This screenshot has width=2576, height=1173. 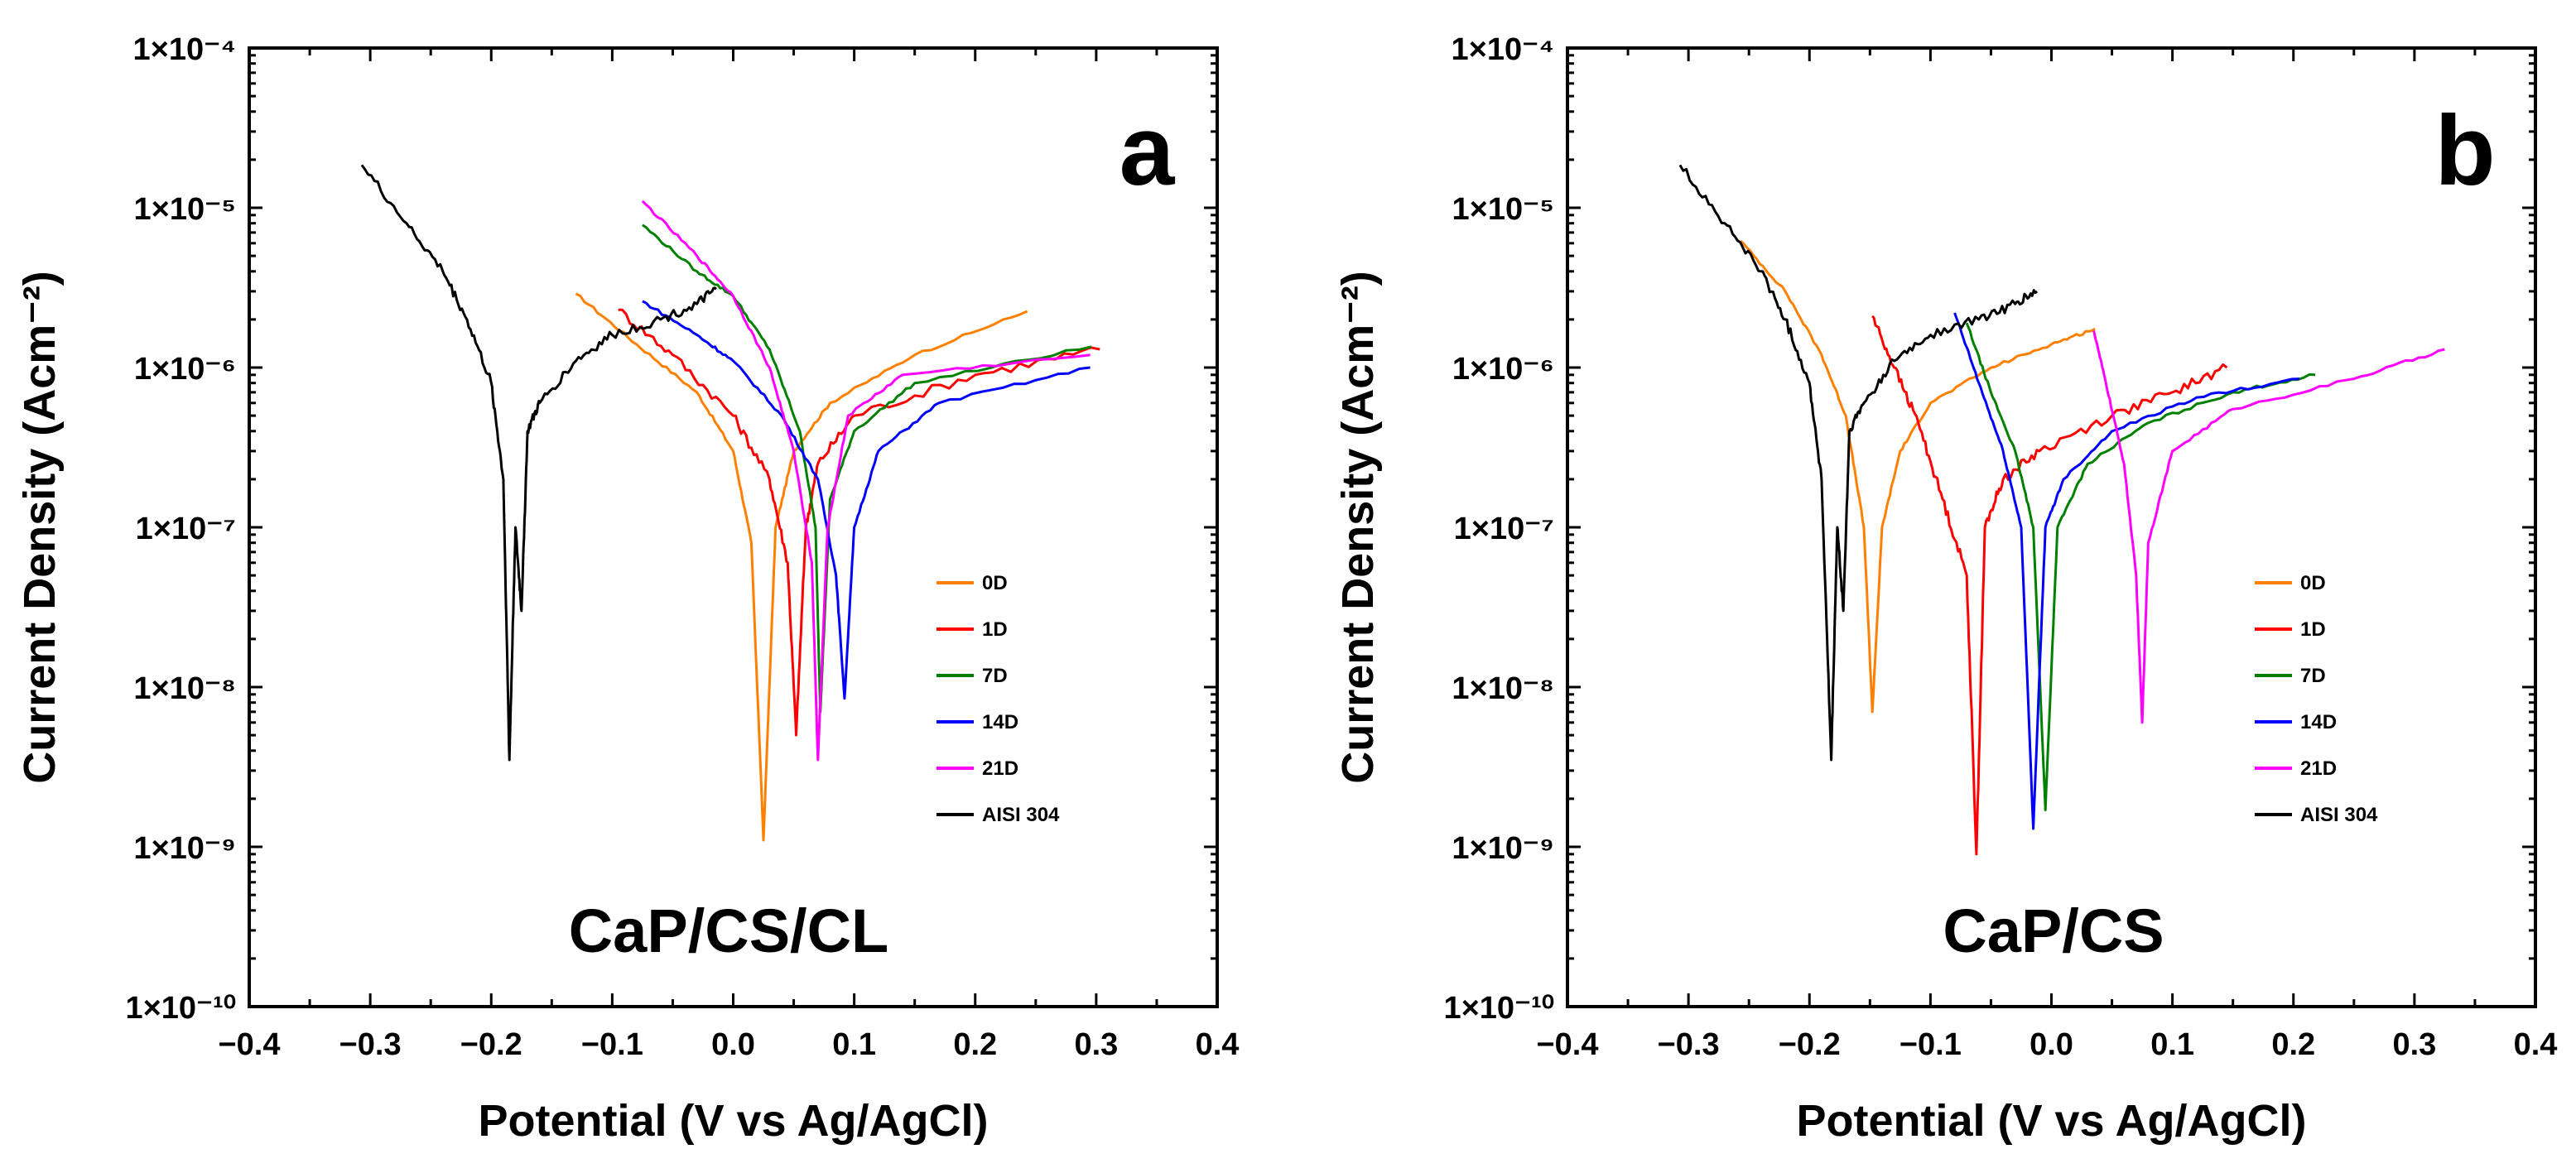 What do you see at coordinates (2053, 931) in the screenshot?
I see `panel-title: CaP/CS` at bounding box center [2053, 931].